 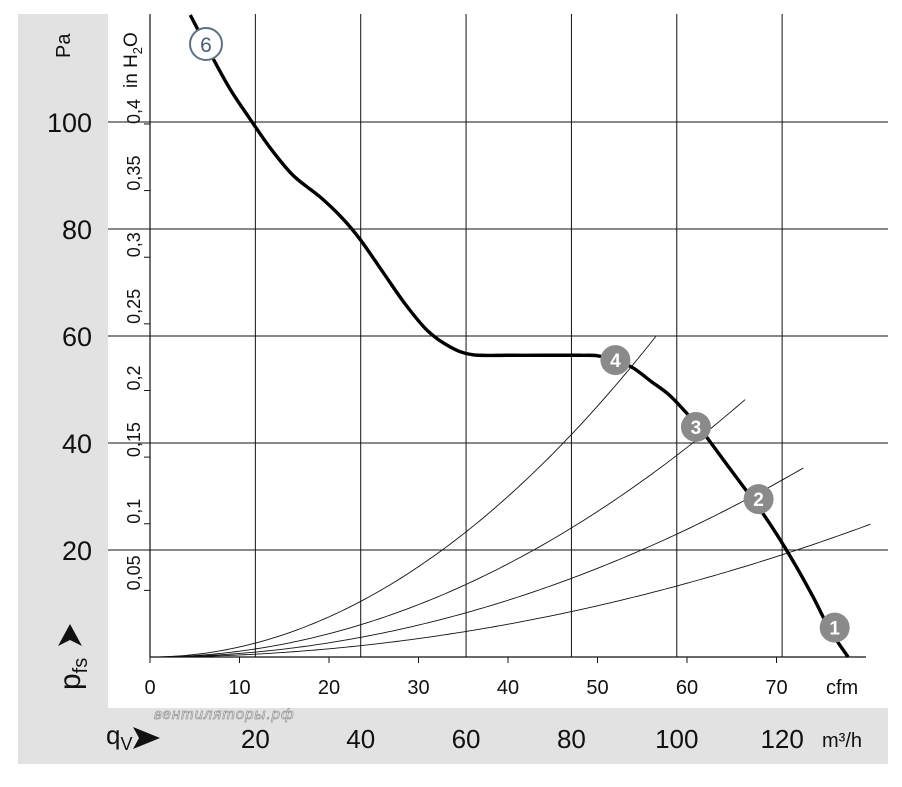 I want to click on pa-unit-label: Pa, so click(x=64, y=45).